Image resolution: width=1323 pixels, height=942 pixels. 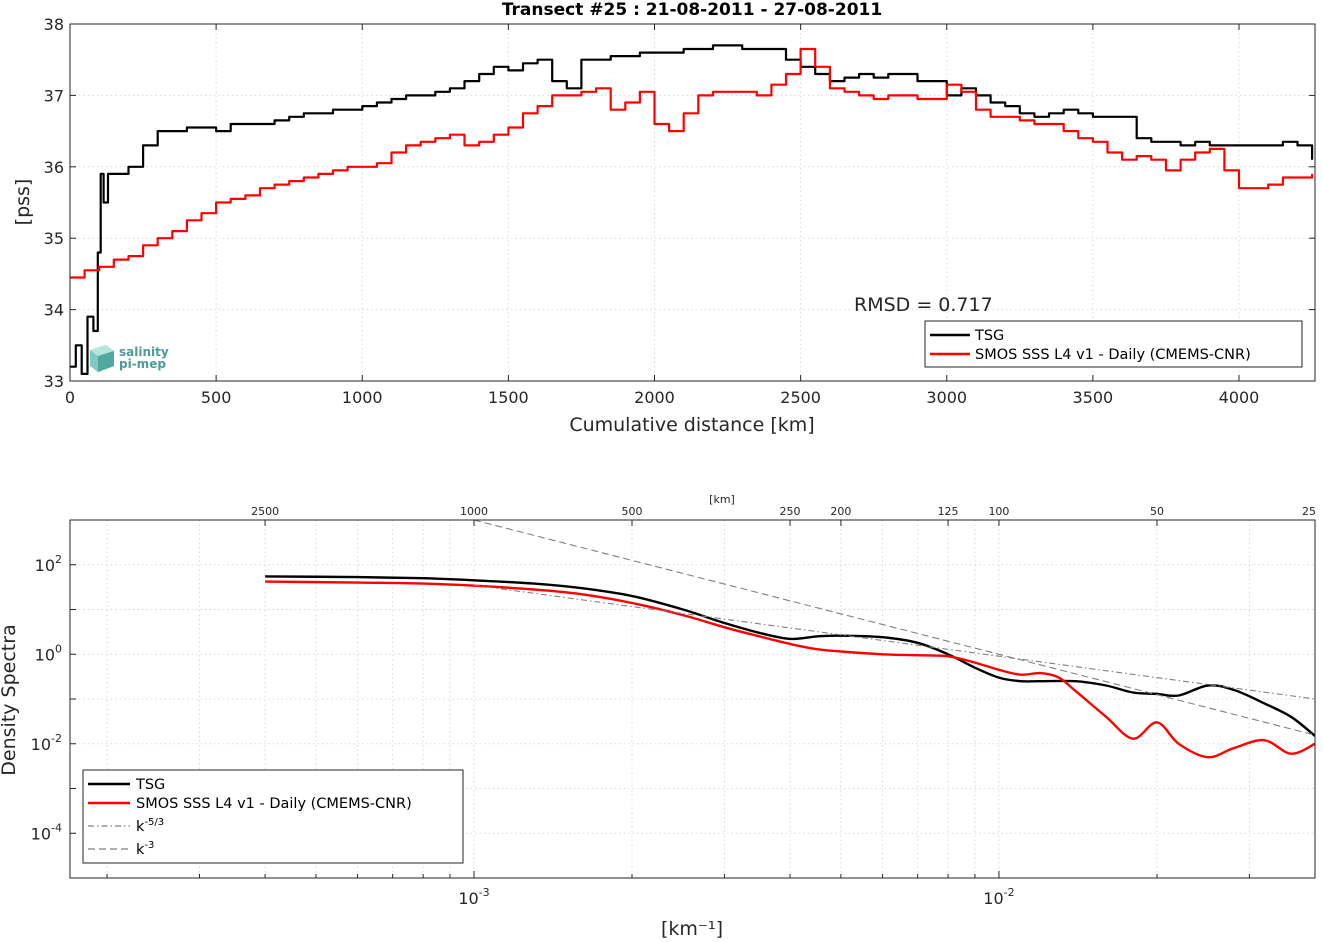 What do you see at coordinates (54, 167) in the screenshot?
I see `top-y-tick-label: 36` at bounding box center [54, 167].